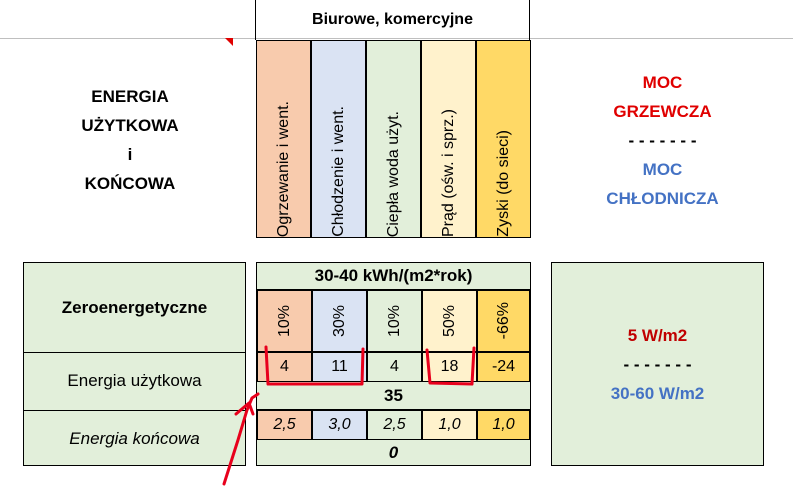 This screenshot has height=487, width=793. I want to click on ink-arrow-stroke, so click(241, 439).